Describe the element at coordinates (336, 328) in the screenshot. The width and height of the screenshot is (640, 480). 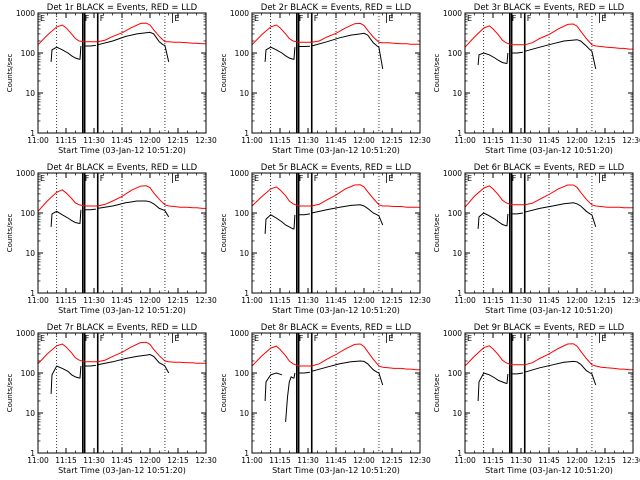
I see `panel-title: Det 8r BLACK = Events, RED = LLD` at that location.